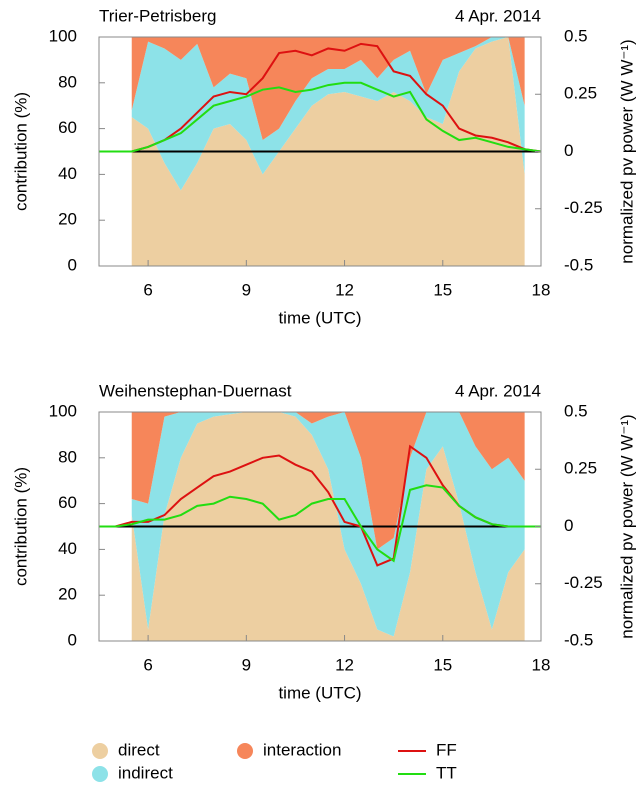  I want to click on chart-title: Weihenstephan-Duernast, so click(195, 390).